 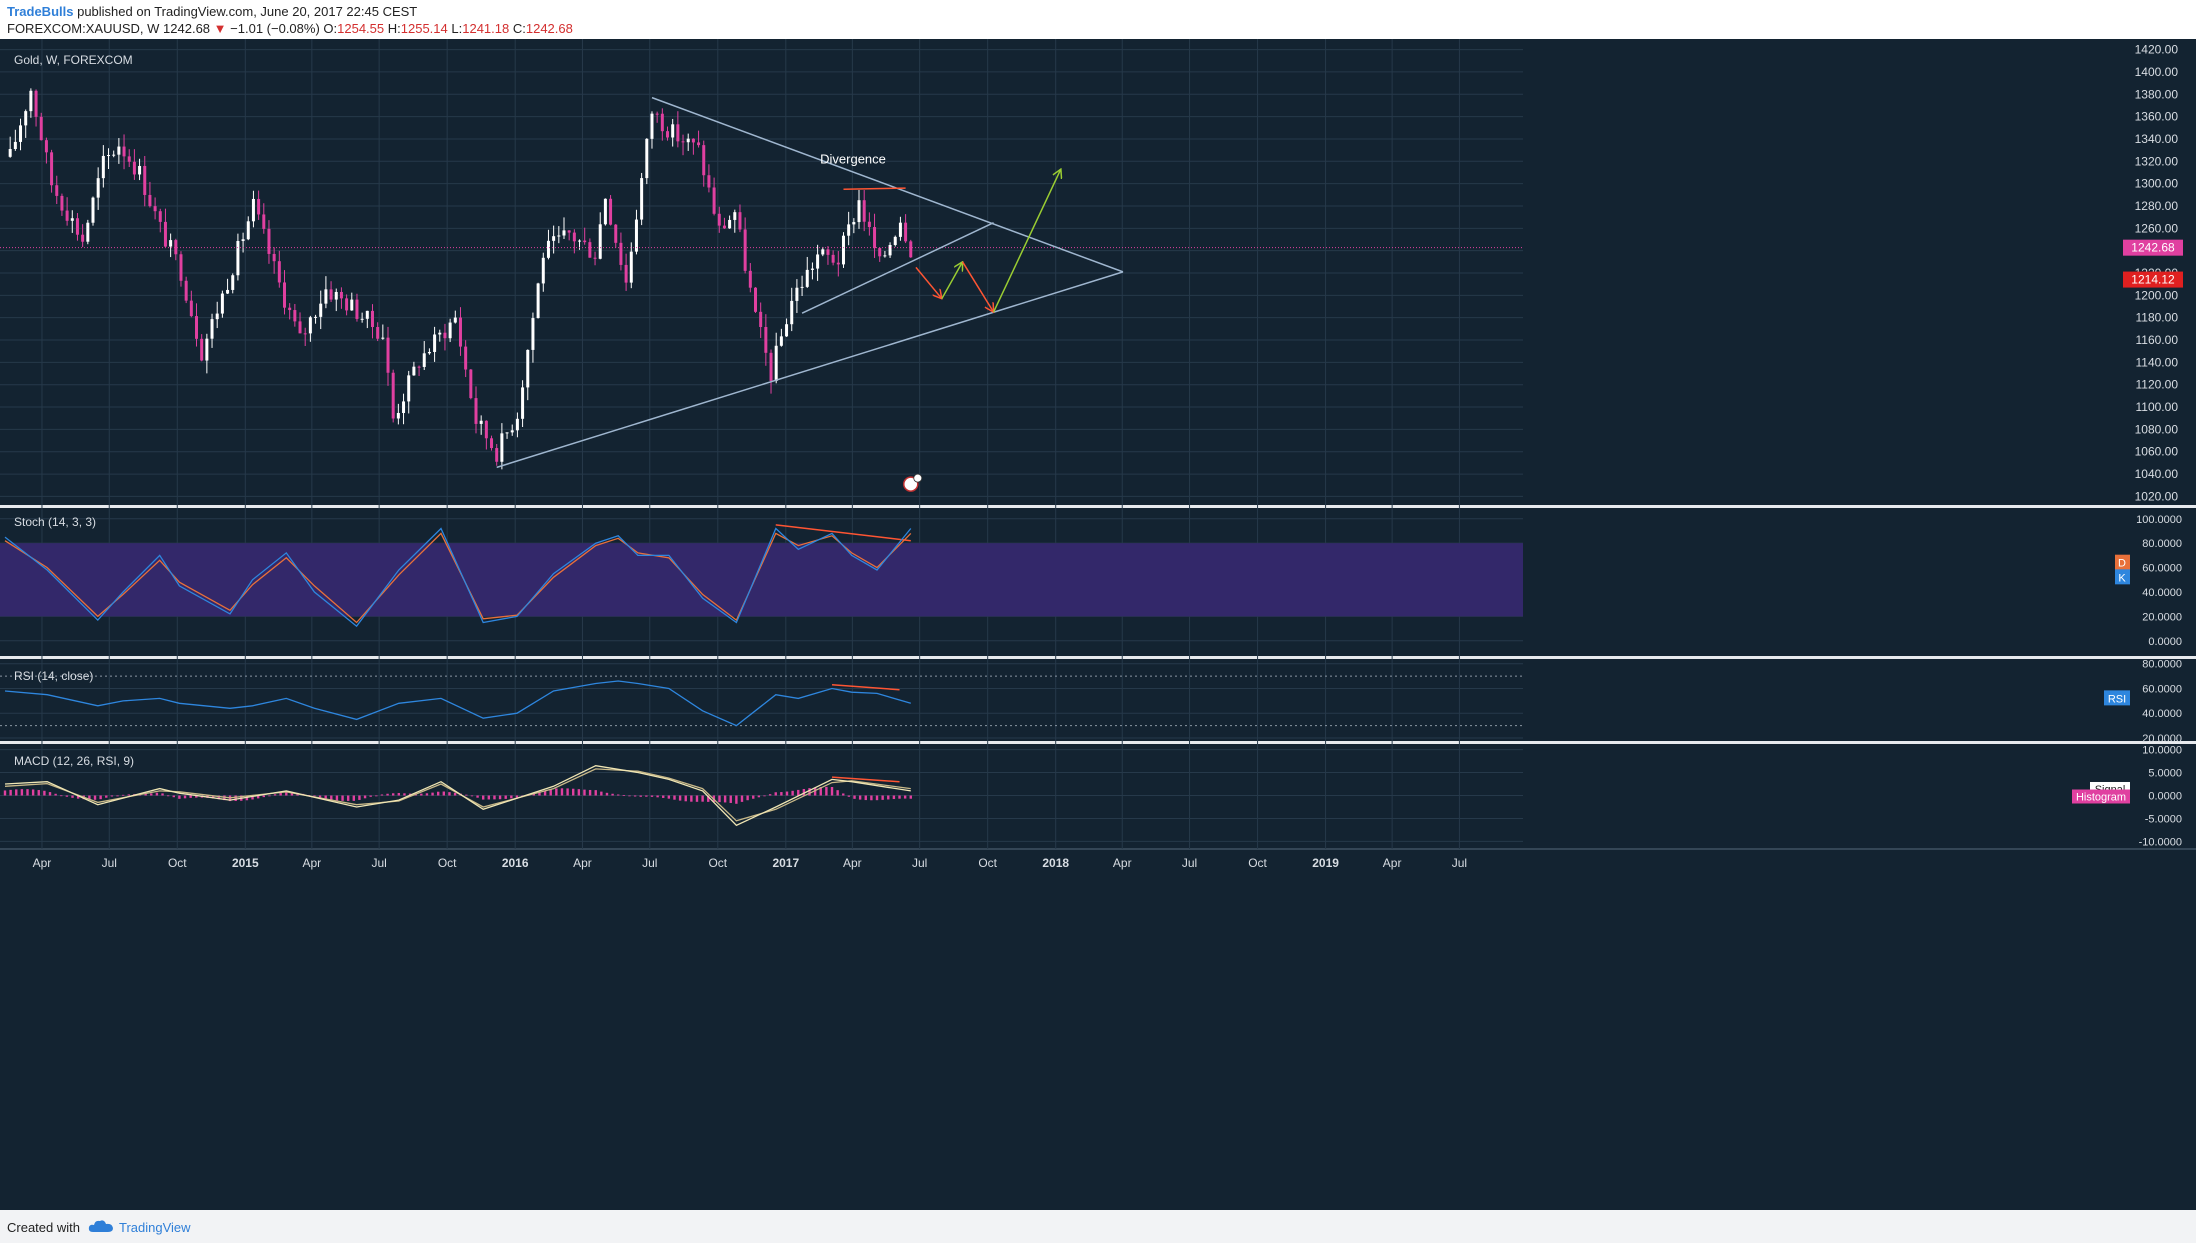 I want to click on stoch-divergence-line, so click(x=843, y=533).